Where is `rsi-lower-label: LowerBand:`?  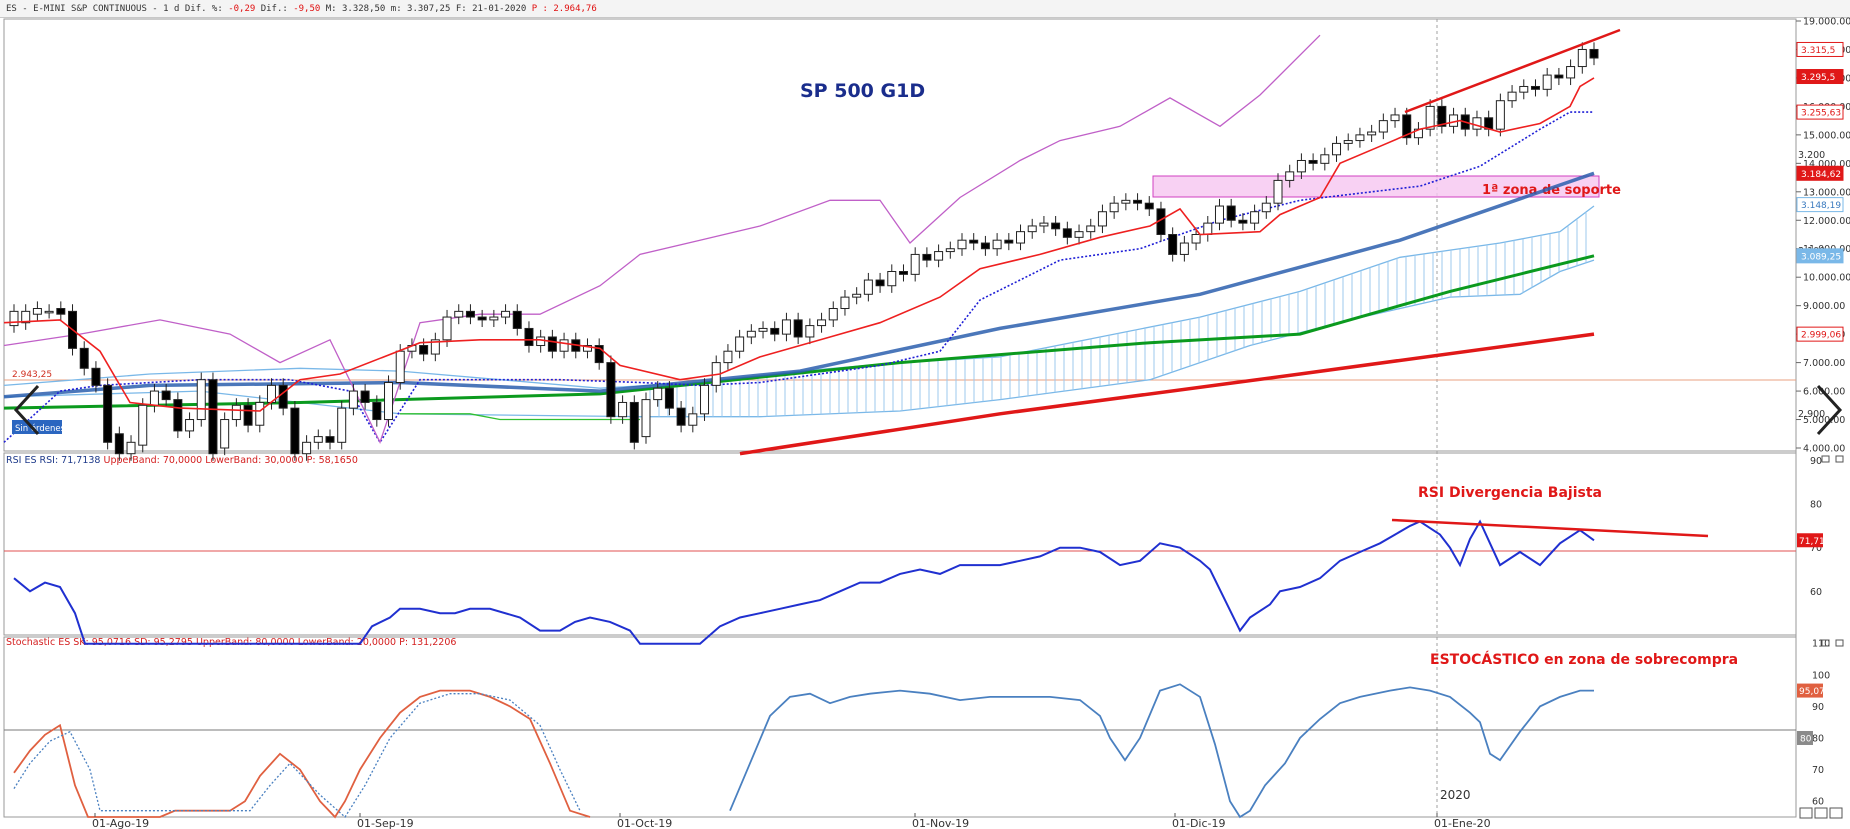 rsi-lower-label: LowerBand: is located at coordinates (233, 460).